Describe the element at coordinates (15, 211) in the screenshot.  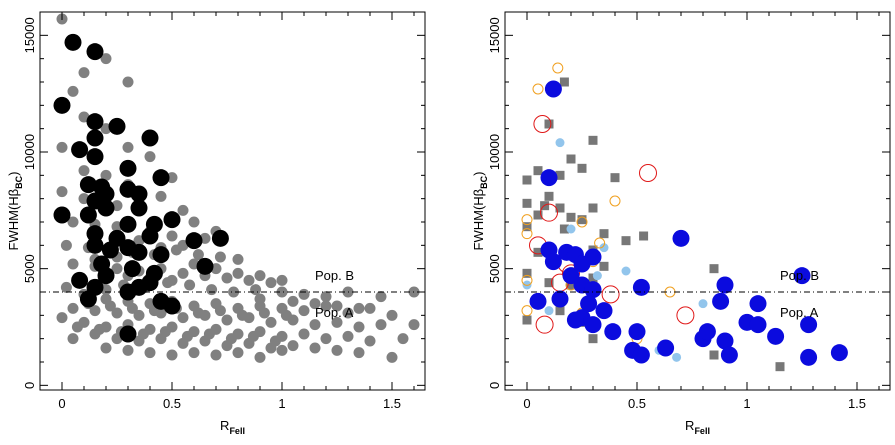
I see `y-axis-label: FWHM(HβBC)` at that location.